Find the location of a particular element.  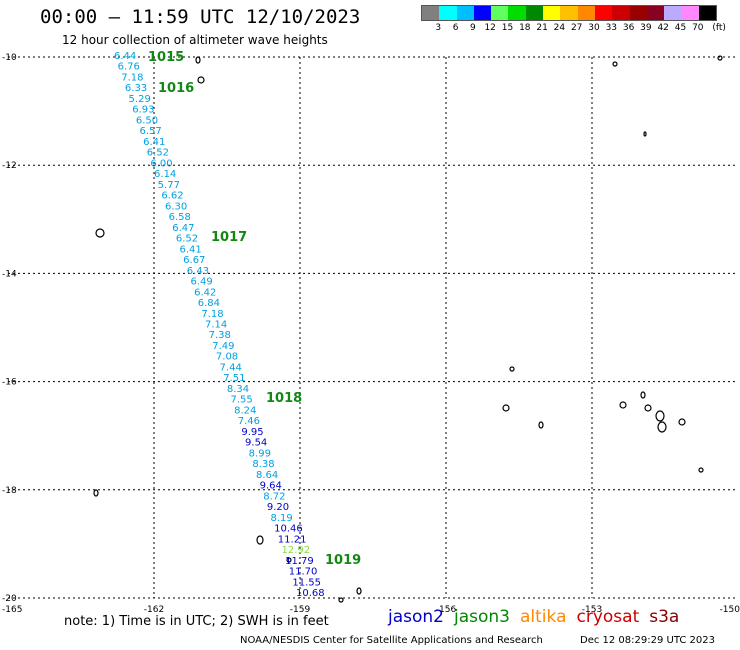

y-tick-label: -16 is located at coordinates (9, 383).